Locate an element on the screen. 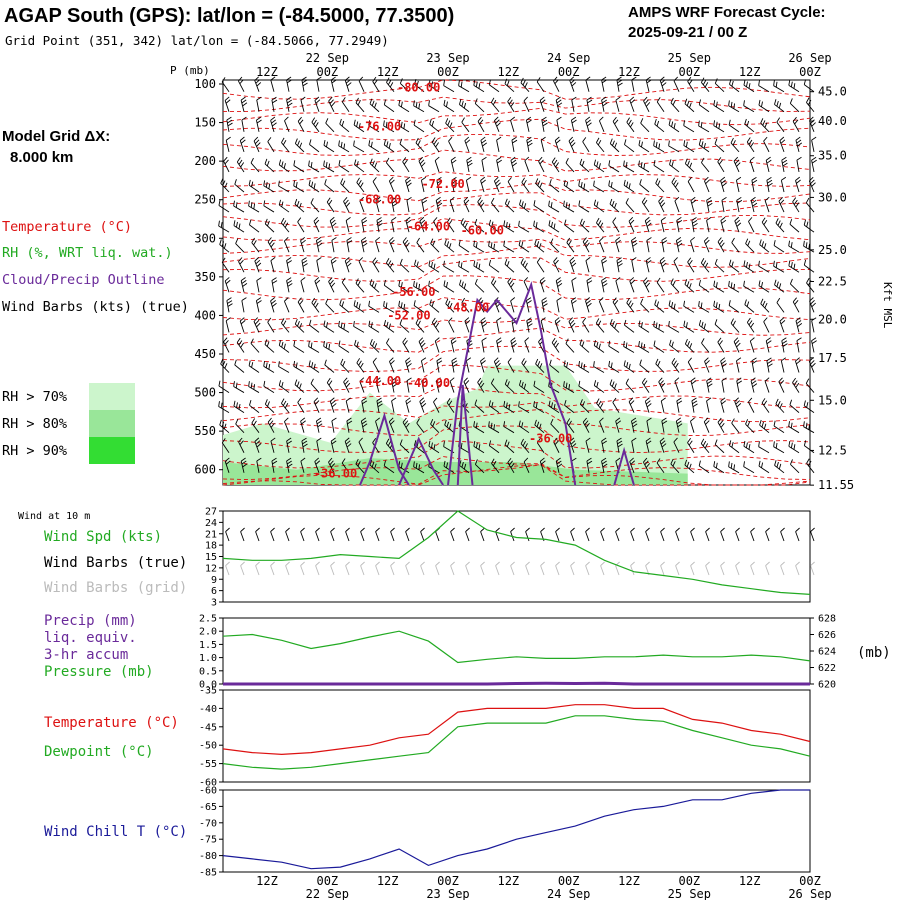 Image resolution: width=900 pixels, height=900 pixels. kft-tick-label: 20.0 is located at coordinates (832, 319).